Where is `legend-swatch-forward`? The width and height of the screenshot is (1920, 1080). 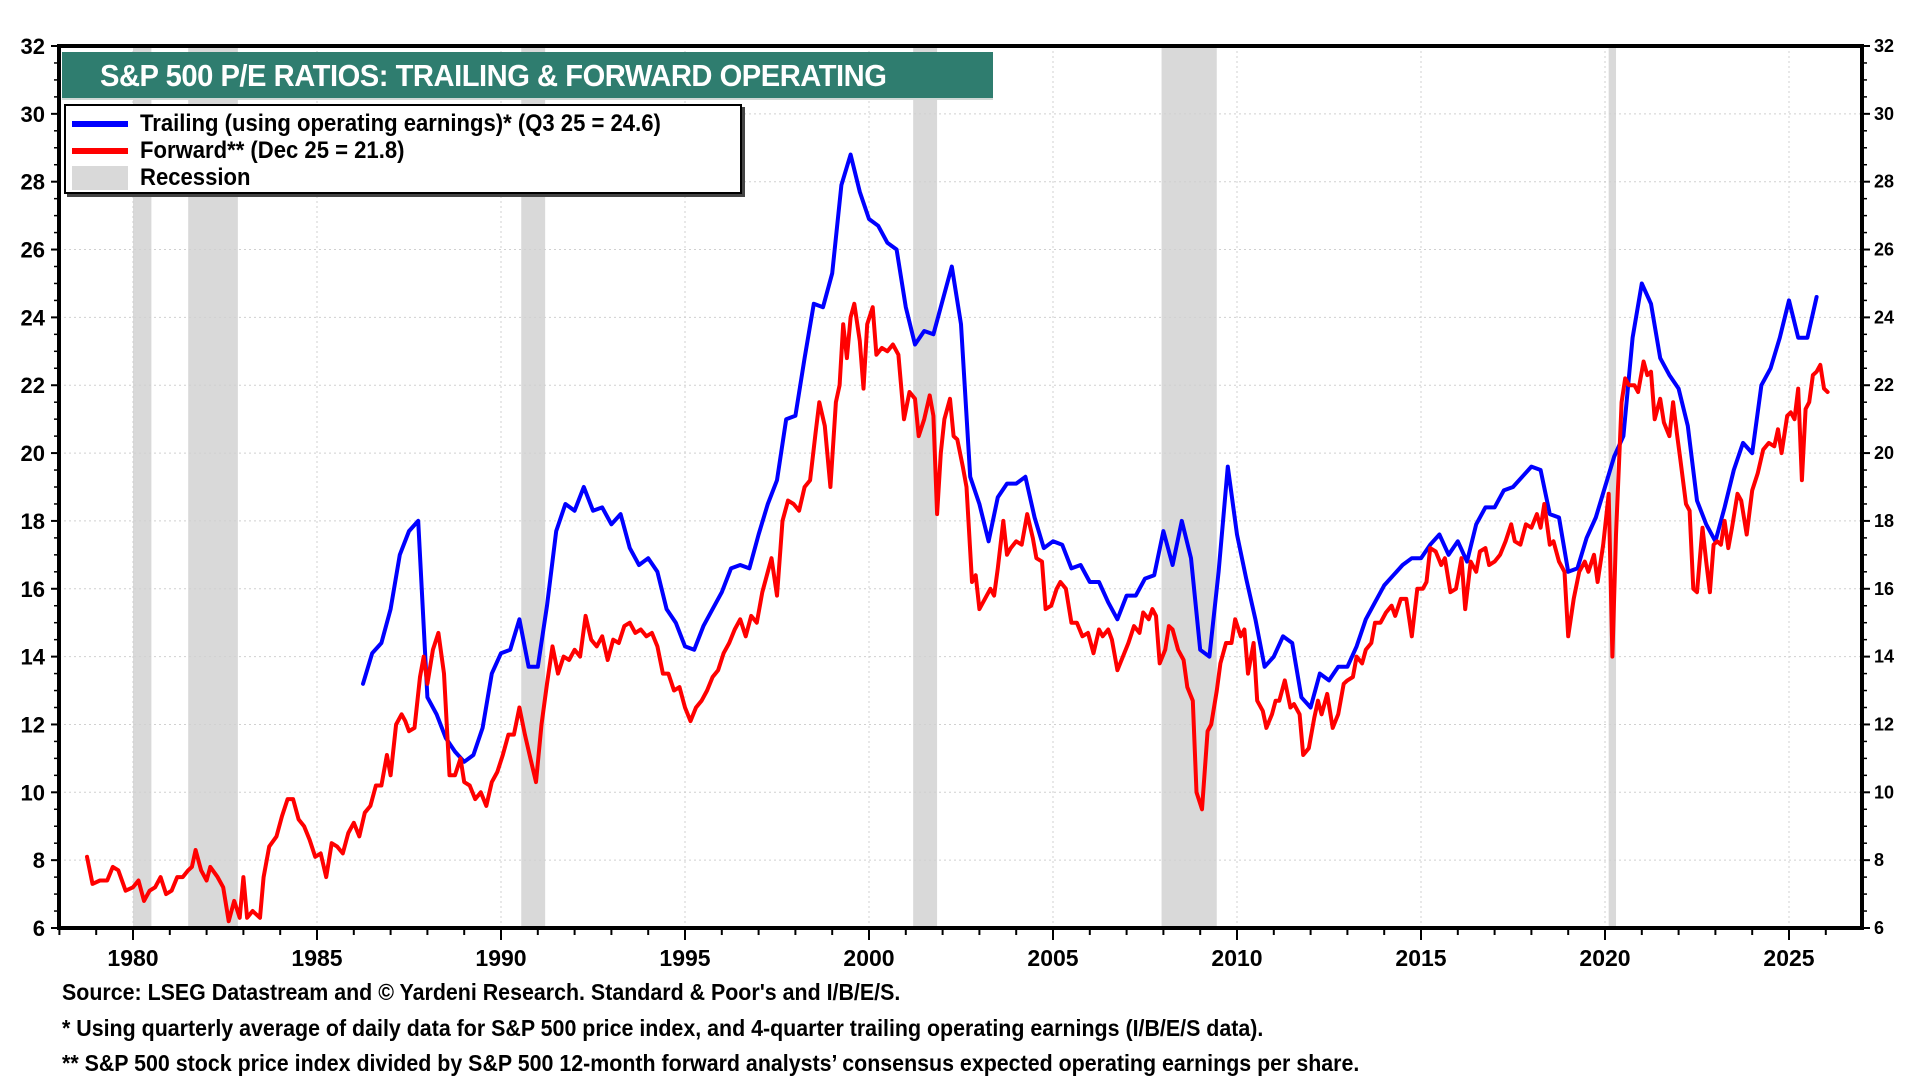 legend-swatch-forward is located at coordinates (100, 151).